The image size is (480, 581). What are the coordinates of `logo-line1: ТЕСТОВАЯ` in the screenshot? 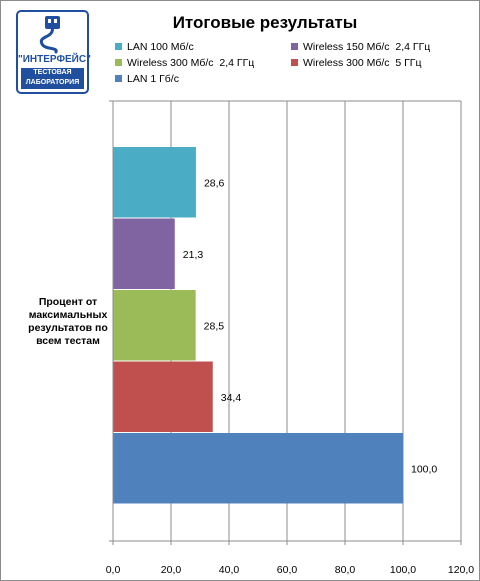 It's located at (52, 72).